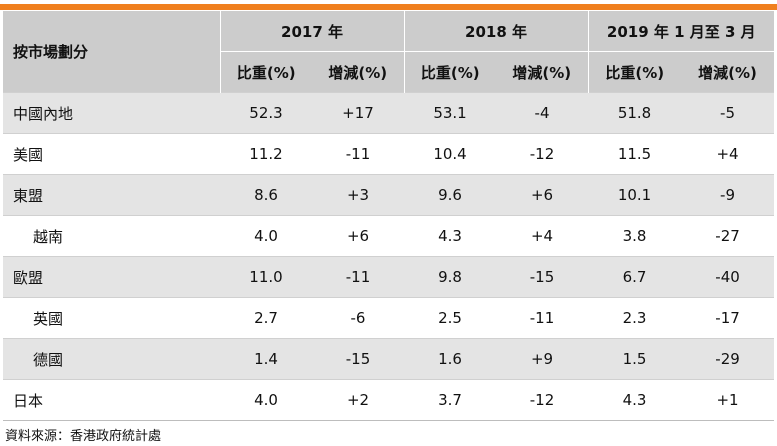 This screenshot has width=777, height=446. What do you see at coordinates (450, 318) in the screenshot?
I see `cell-share: 2.5` at bounding box center [450, 318].